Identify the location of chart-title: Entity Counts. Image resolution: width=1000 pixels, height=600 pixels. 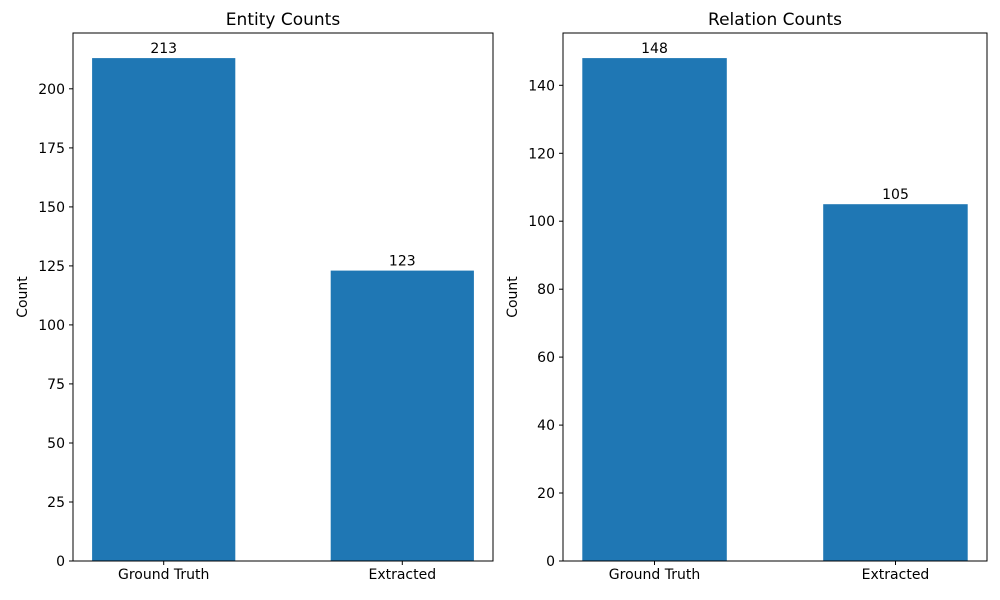
(283, 20).